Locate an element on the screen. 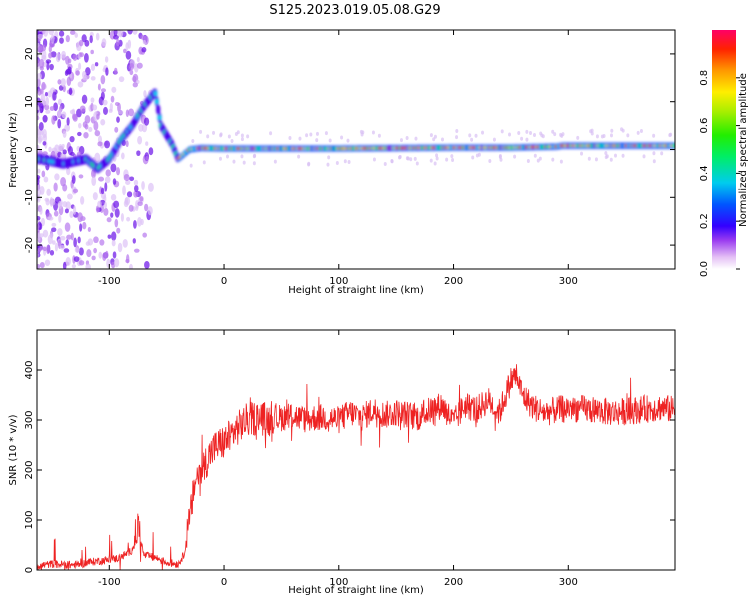  snr-y-axis-label: SNR (10 * v/v) is located at coordinates (13, 449).